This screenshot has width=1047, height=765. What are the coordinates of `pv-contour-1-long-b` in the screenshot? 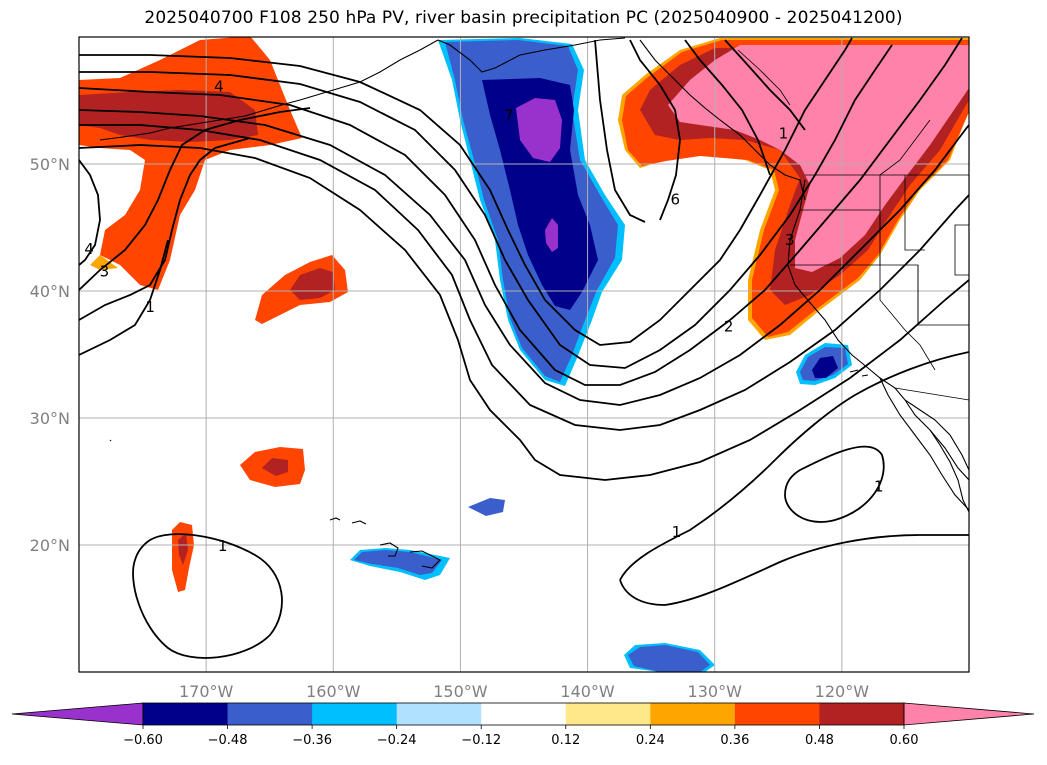 It's located at (794, 570).